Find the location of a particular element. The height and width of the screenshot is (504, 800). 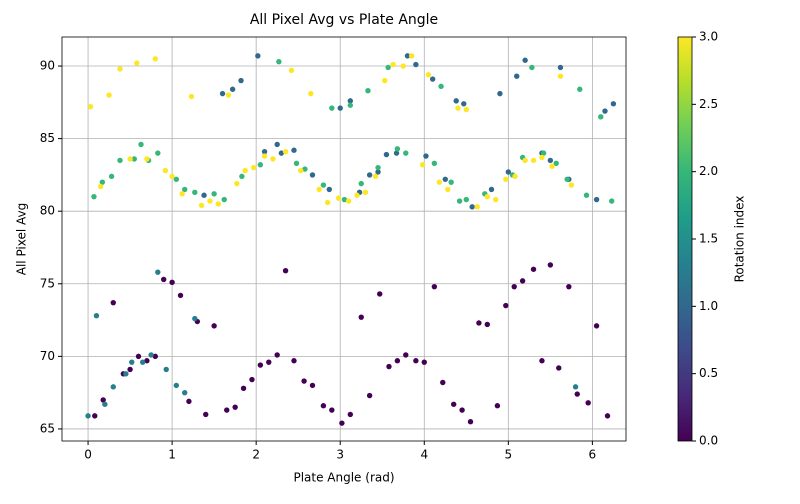

x-tick-label: 6 is located at coordinates (593, 455).